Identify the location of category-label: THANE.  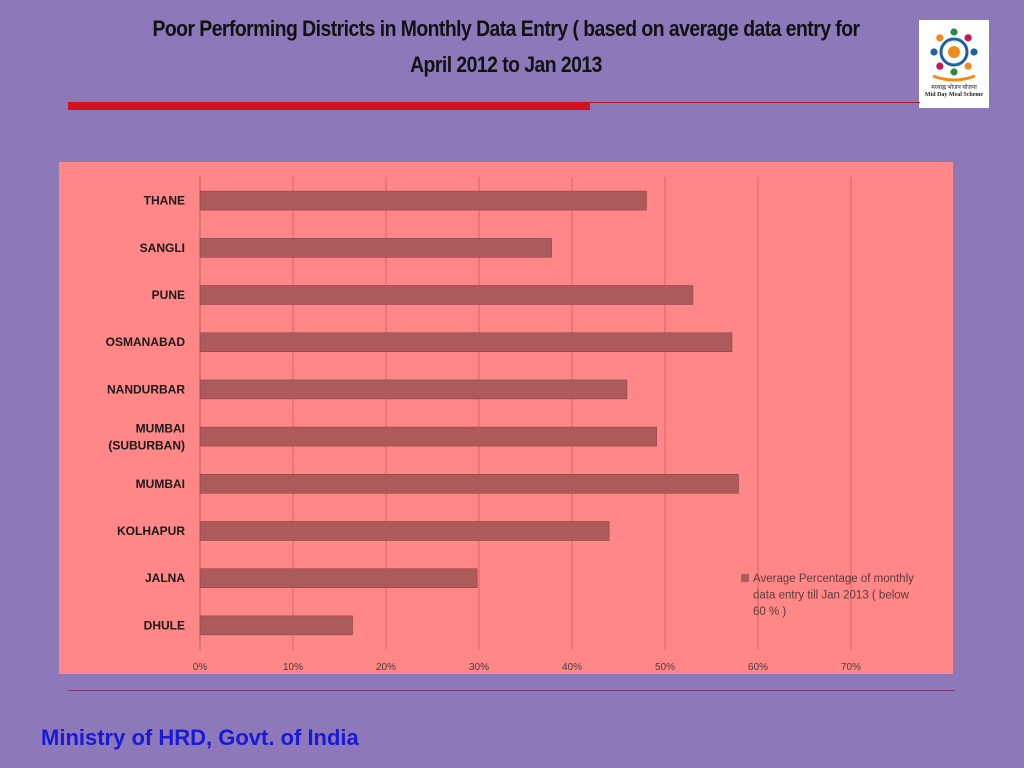
(164, 201).